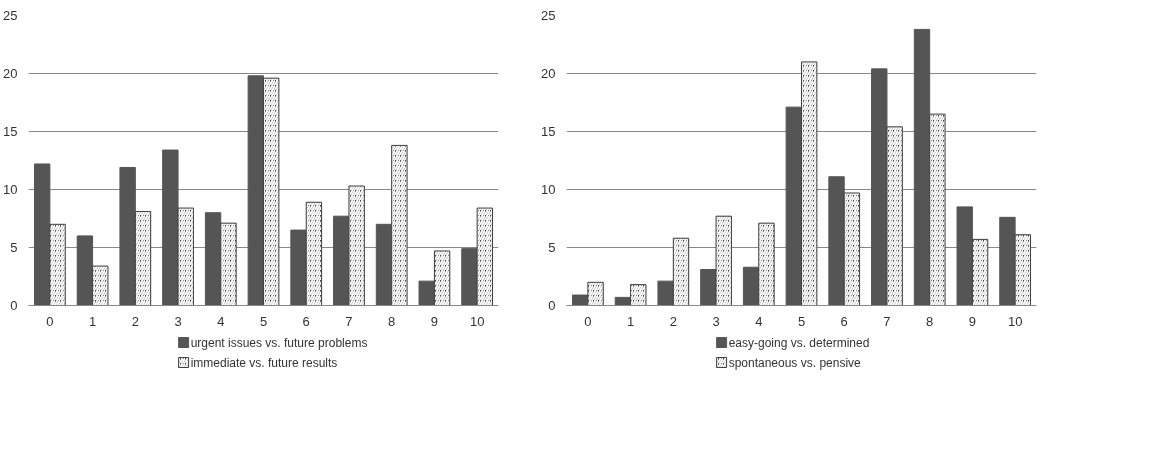  What do you see at coordinates (795, 362) in the screenshot?
I see `legend-label: spontaneous vs. pensive` at bounding box center [795, 362].